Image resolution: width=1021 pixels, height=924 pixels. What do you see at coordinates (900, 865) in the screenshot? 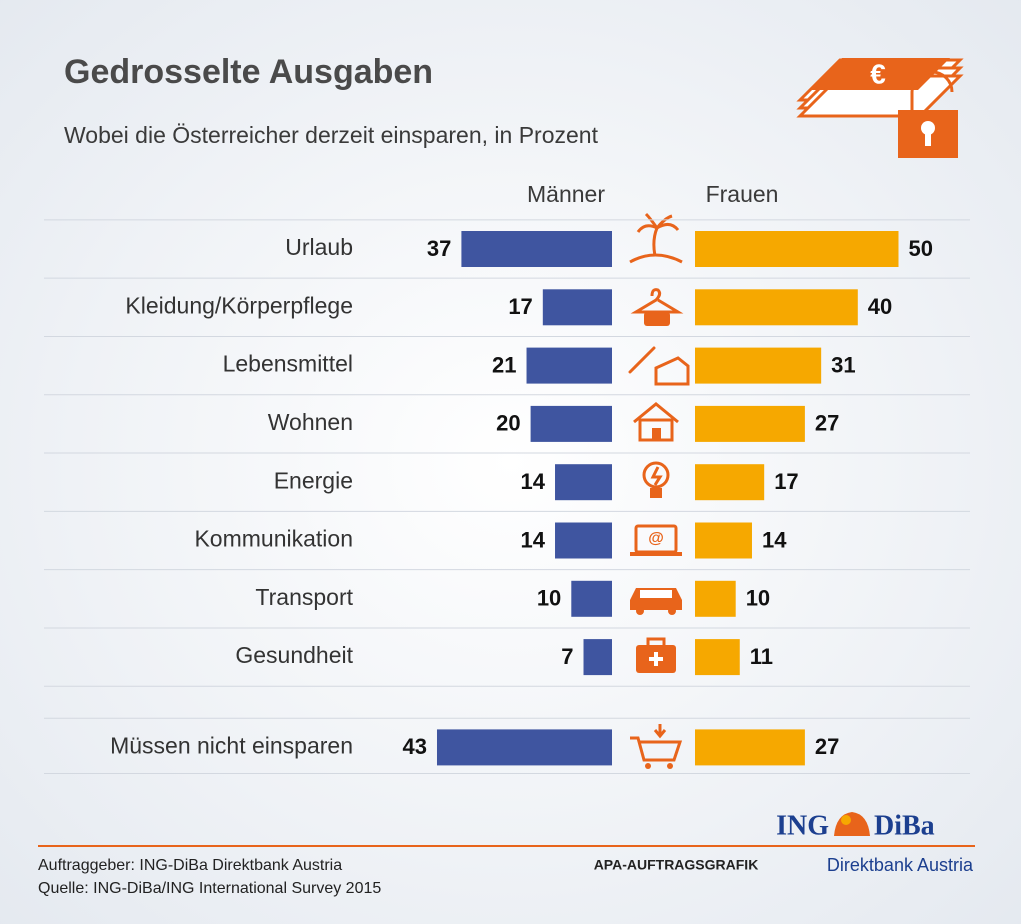
I see `logo-tagline: Direktbank Austria` at bounding box center [900, 865].